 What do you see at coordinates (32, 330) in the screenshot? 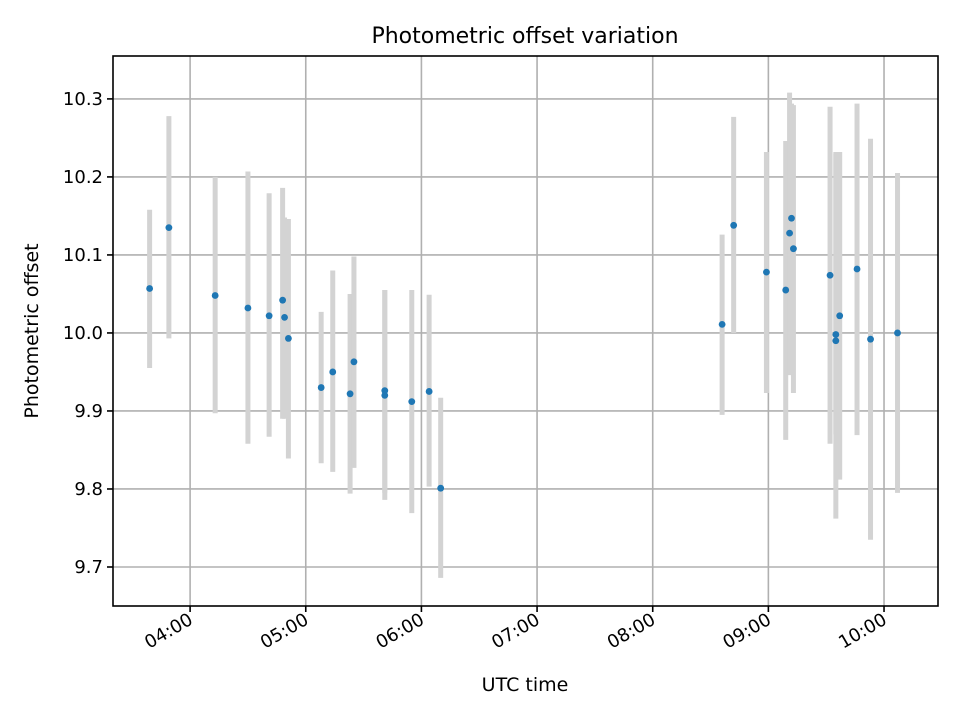
I see `y-axis-label: Photometric offset` at bounding box center [32, 330].